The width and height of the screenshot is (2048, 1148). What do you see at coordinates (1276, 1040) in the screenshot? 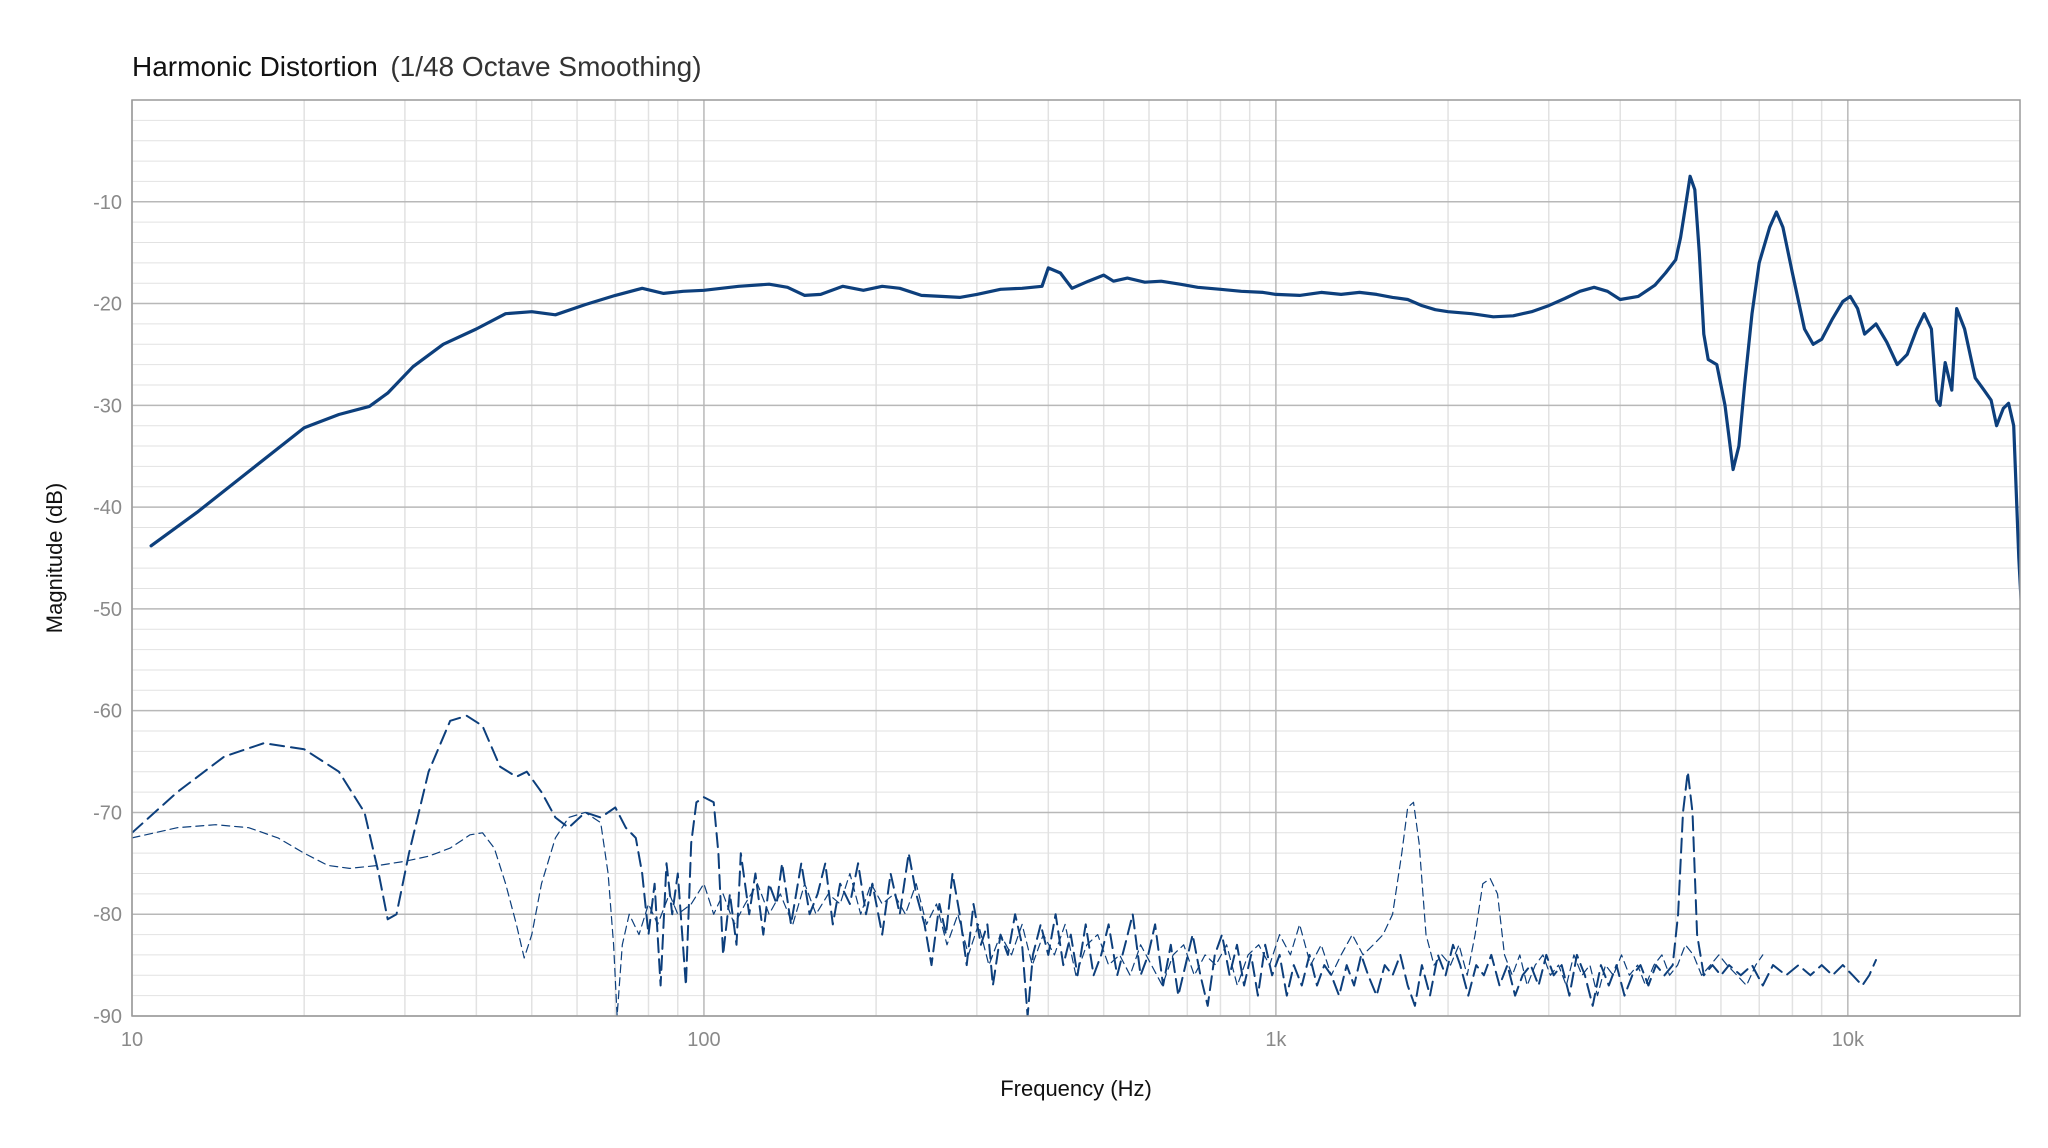
I see `x-tick-label: 1k` at bounding box center [1276, 1040].